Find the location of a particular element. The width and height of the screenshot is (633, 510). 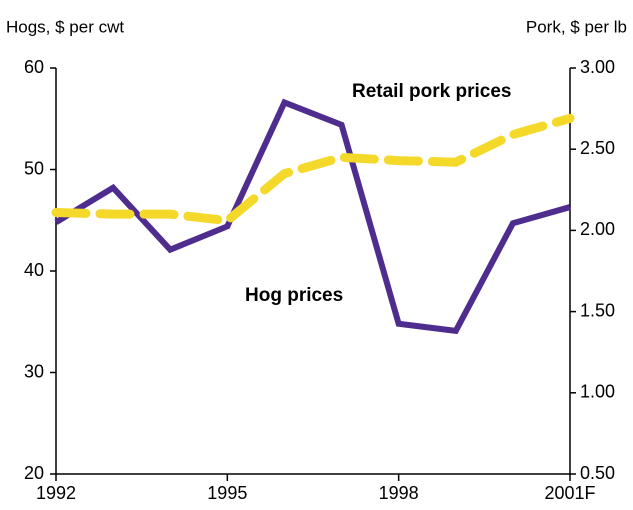

series-label: Retail pork prices is located at coordinates (431, 91).